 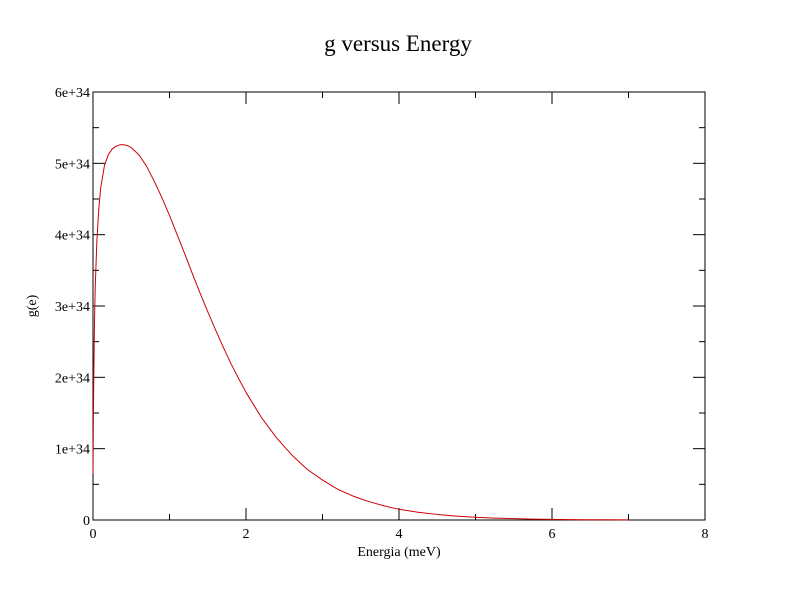 I want to click on y-tick-label: 5e+34, so click(x=72, y=164).